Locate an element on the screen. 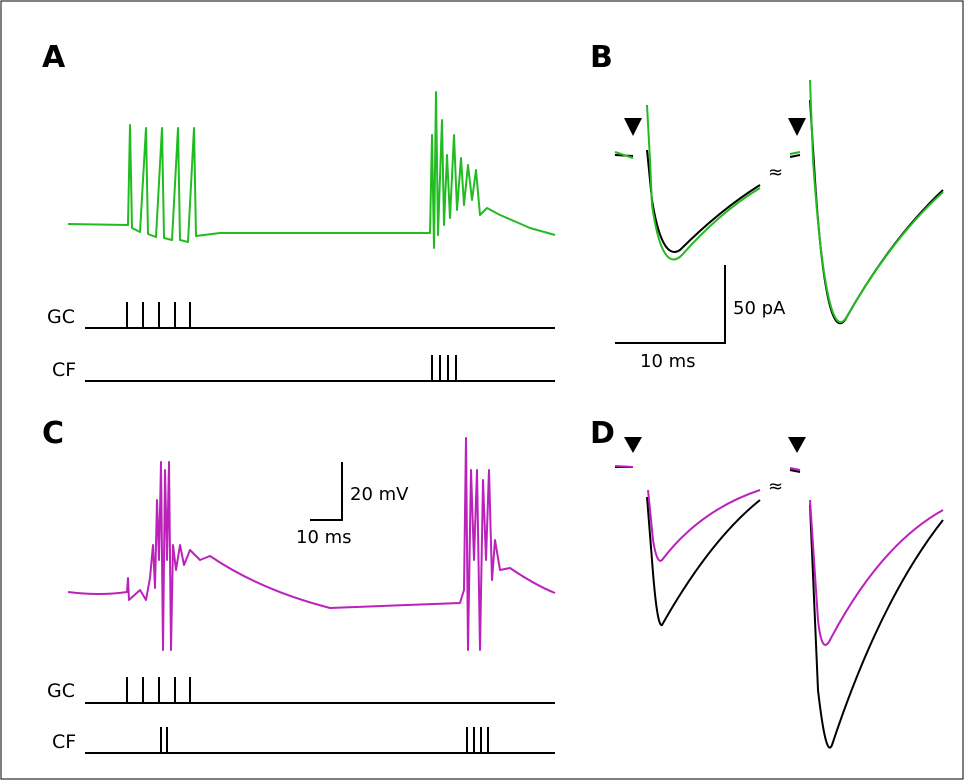 The height and width of the screenshot is (781, 965). scale-label: 20 mV is located at coordinates (379, 494).